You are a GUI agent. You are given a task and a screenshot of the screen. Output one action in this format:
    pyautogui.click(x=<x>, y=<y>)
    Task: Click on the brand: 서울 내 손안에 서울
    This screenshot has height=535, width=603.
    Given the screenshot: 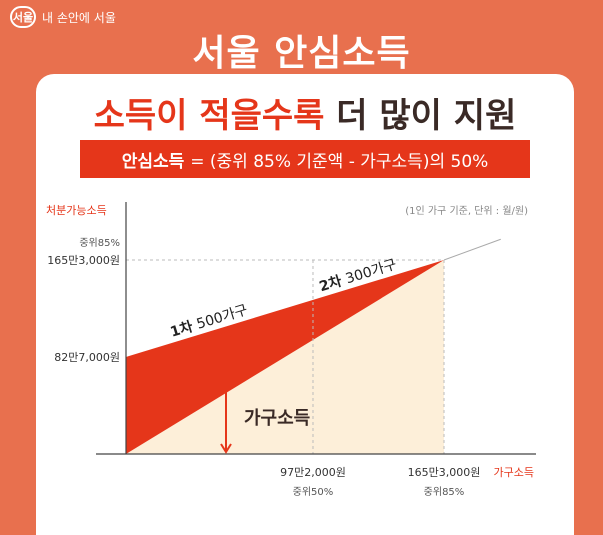 What is the action you would take?
    pyautogui.click(x=63, y=17)
    